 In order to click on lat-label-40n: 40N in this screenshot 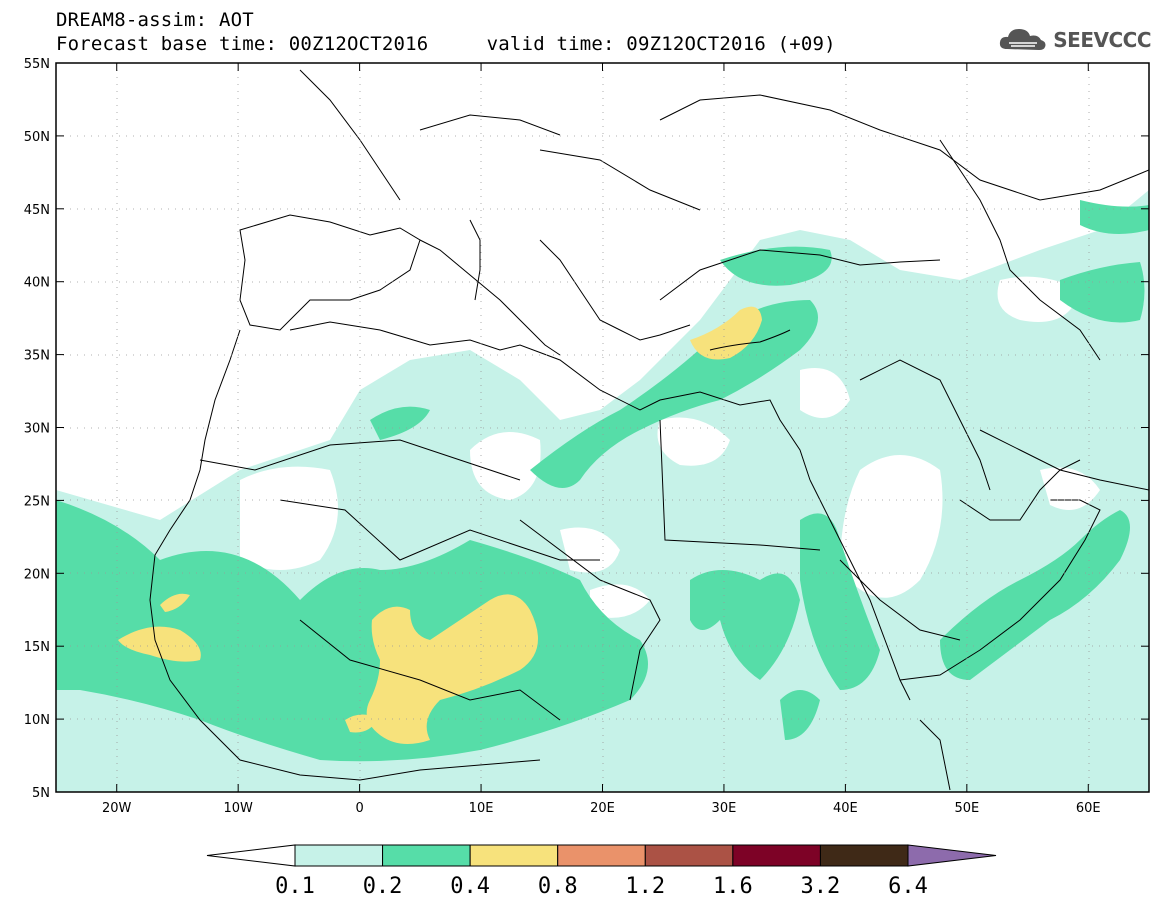, I will do `click(37, 283)`.